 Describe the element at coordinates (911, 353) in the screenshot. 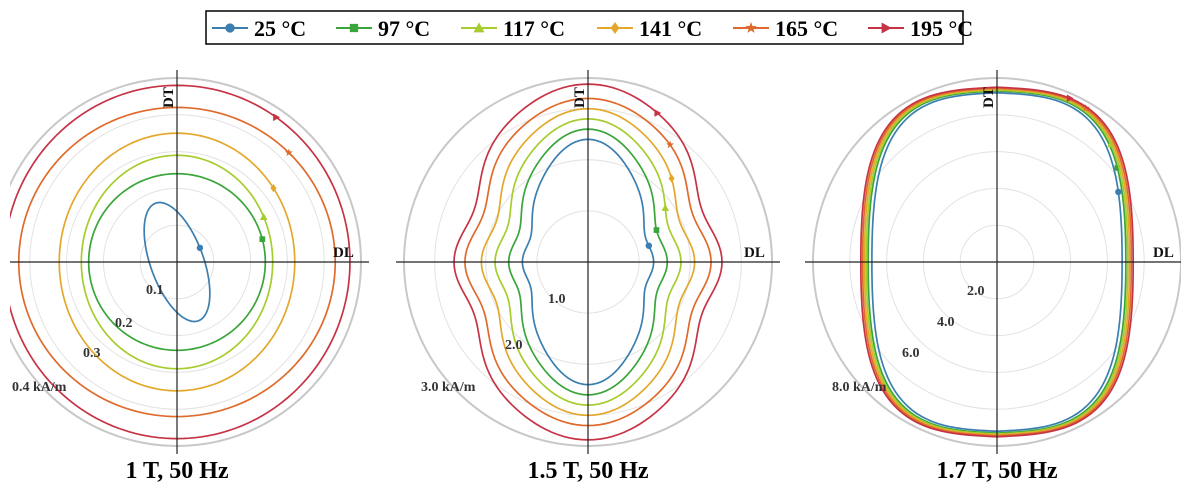

I see `radial-tick-label: 6.0` at that location.